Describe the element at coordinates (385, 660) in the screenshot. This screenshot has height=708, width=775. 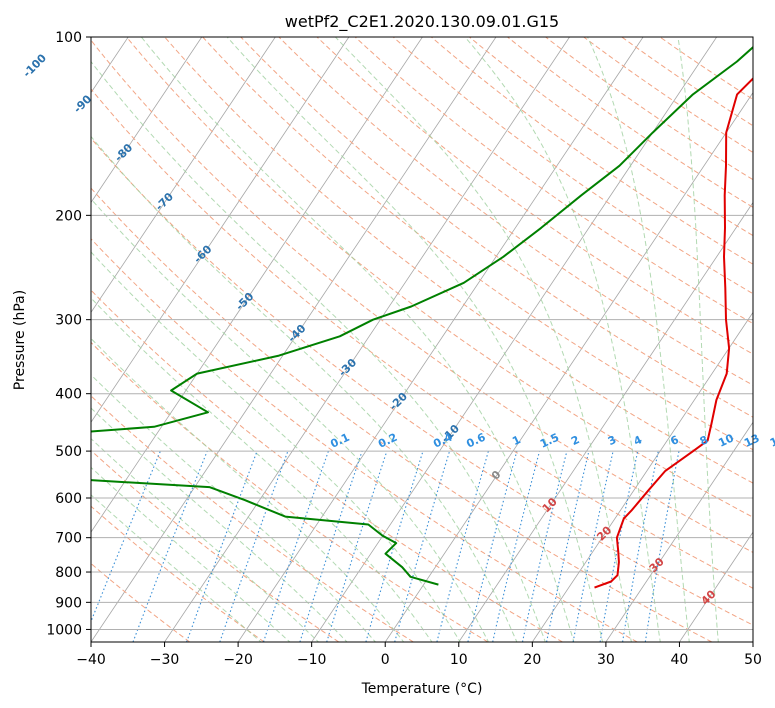
I see `x-tick-label: 0` at that location.